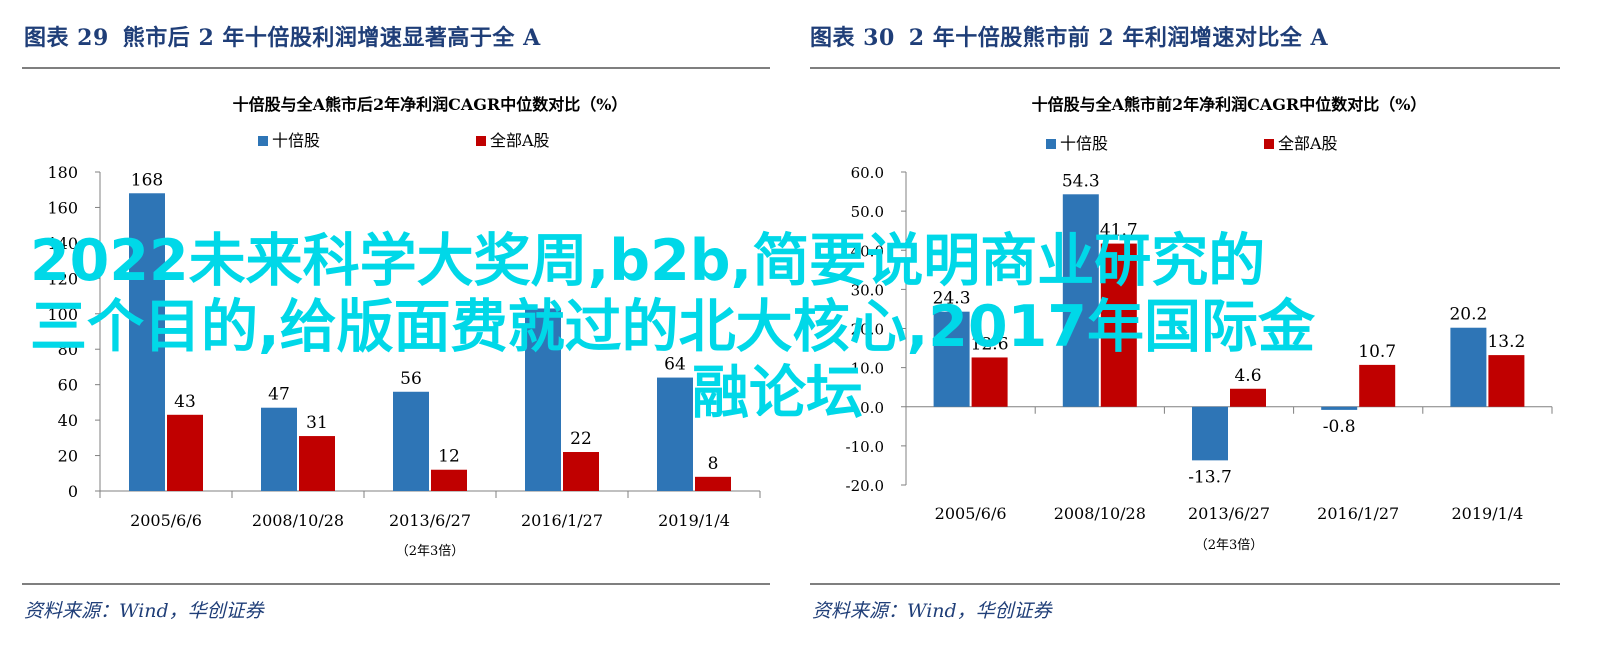  I want to click on figure-30-source: 资料来源：Wind，华创证券, so click(932, 611).